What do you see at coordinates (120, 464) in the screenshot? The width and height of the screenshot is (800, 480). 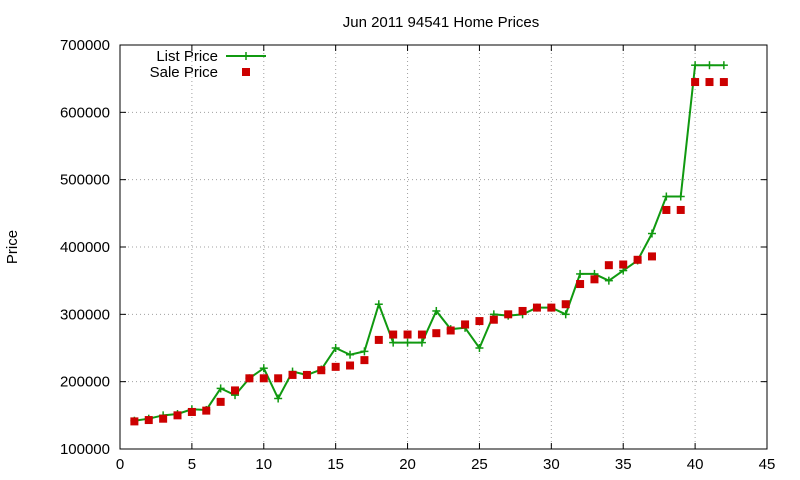 I see `x-tick-label: 0` at bounding box center [120, 464].